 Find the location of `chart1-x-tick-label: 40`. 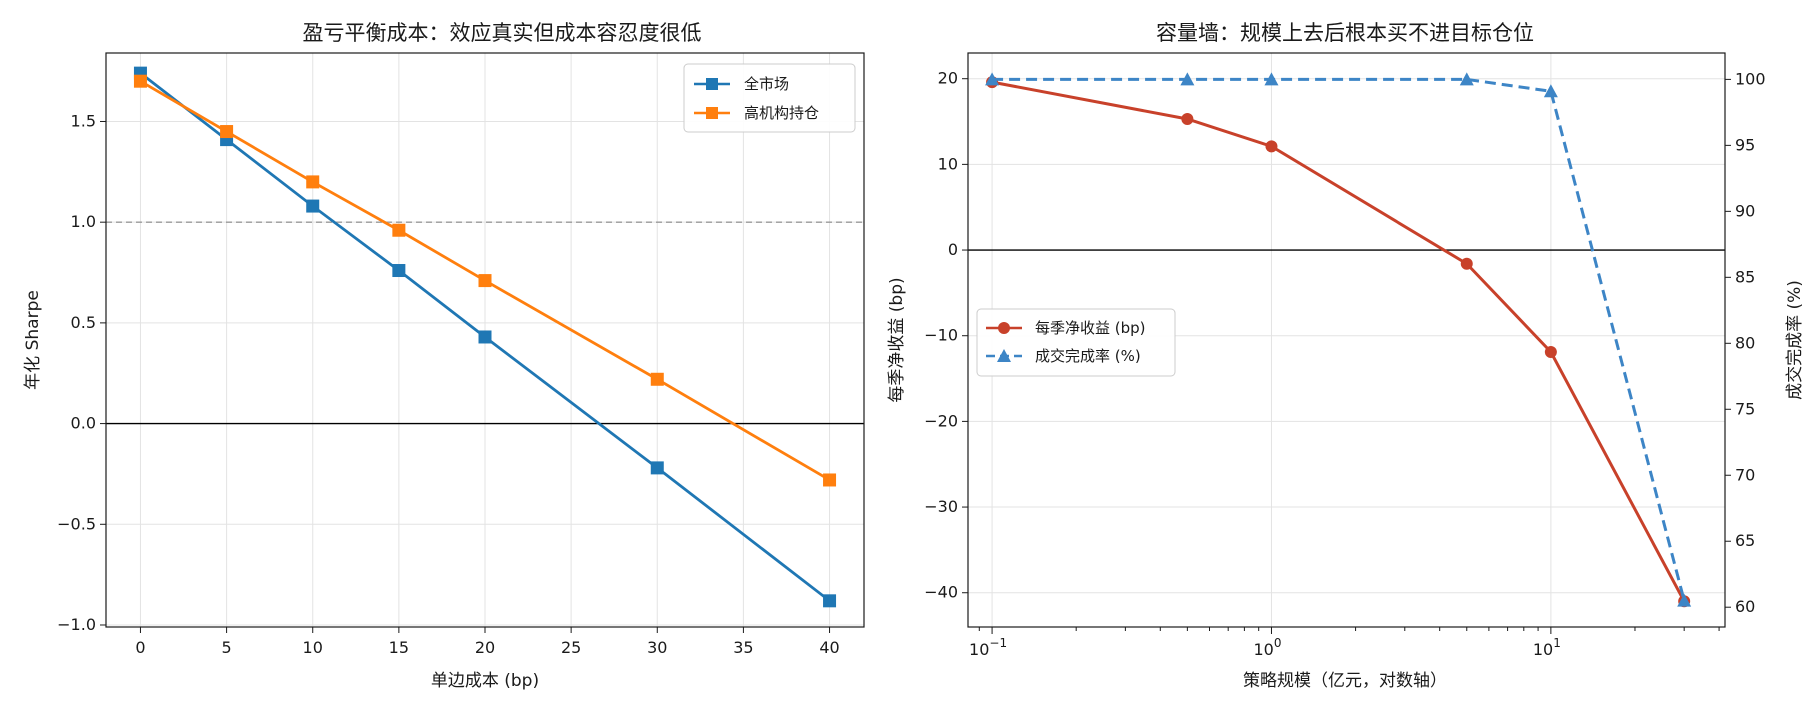

chart1-x-tick-label: 40 is located at coordinates (829, 647).